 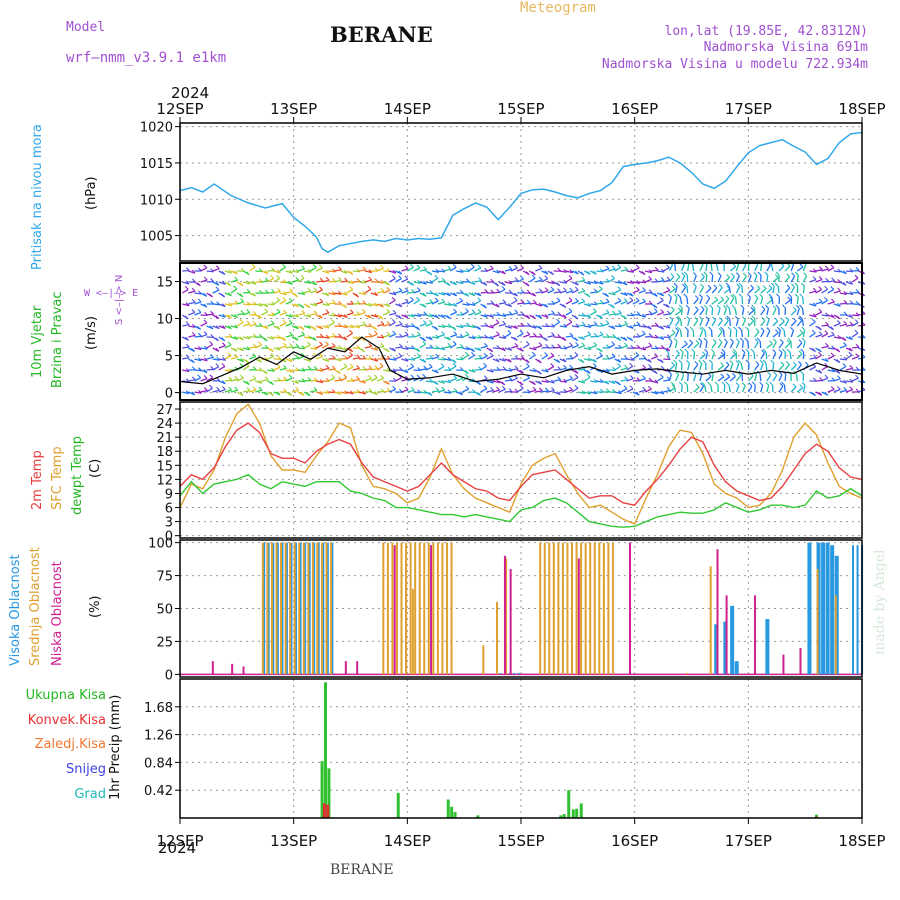 What do you see at coordinates (585, 608) in the screenshot?
I see `mid-cloud-bar` at bounding box center [585, 608].